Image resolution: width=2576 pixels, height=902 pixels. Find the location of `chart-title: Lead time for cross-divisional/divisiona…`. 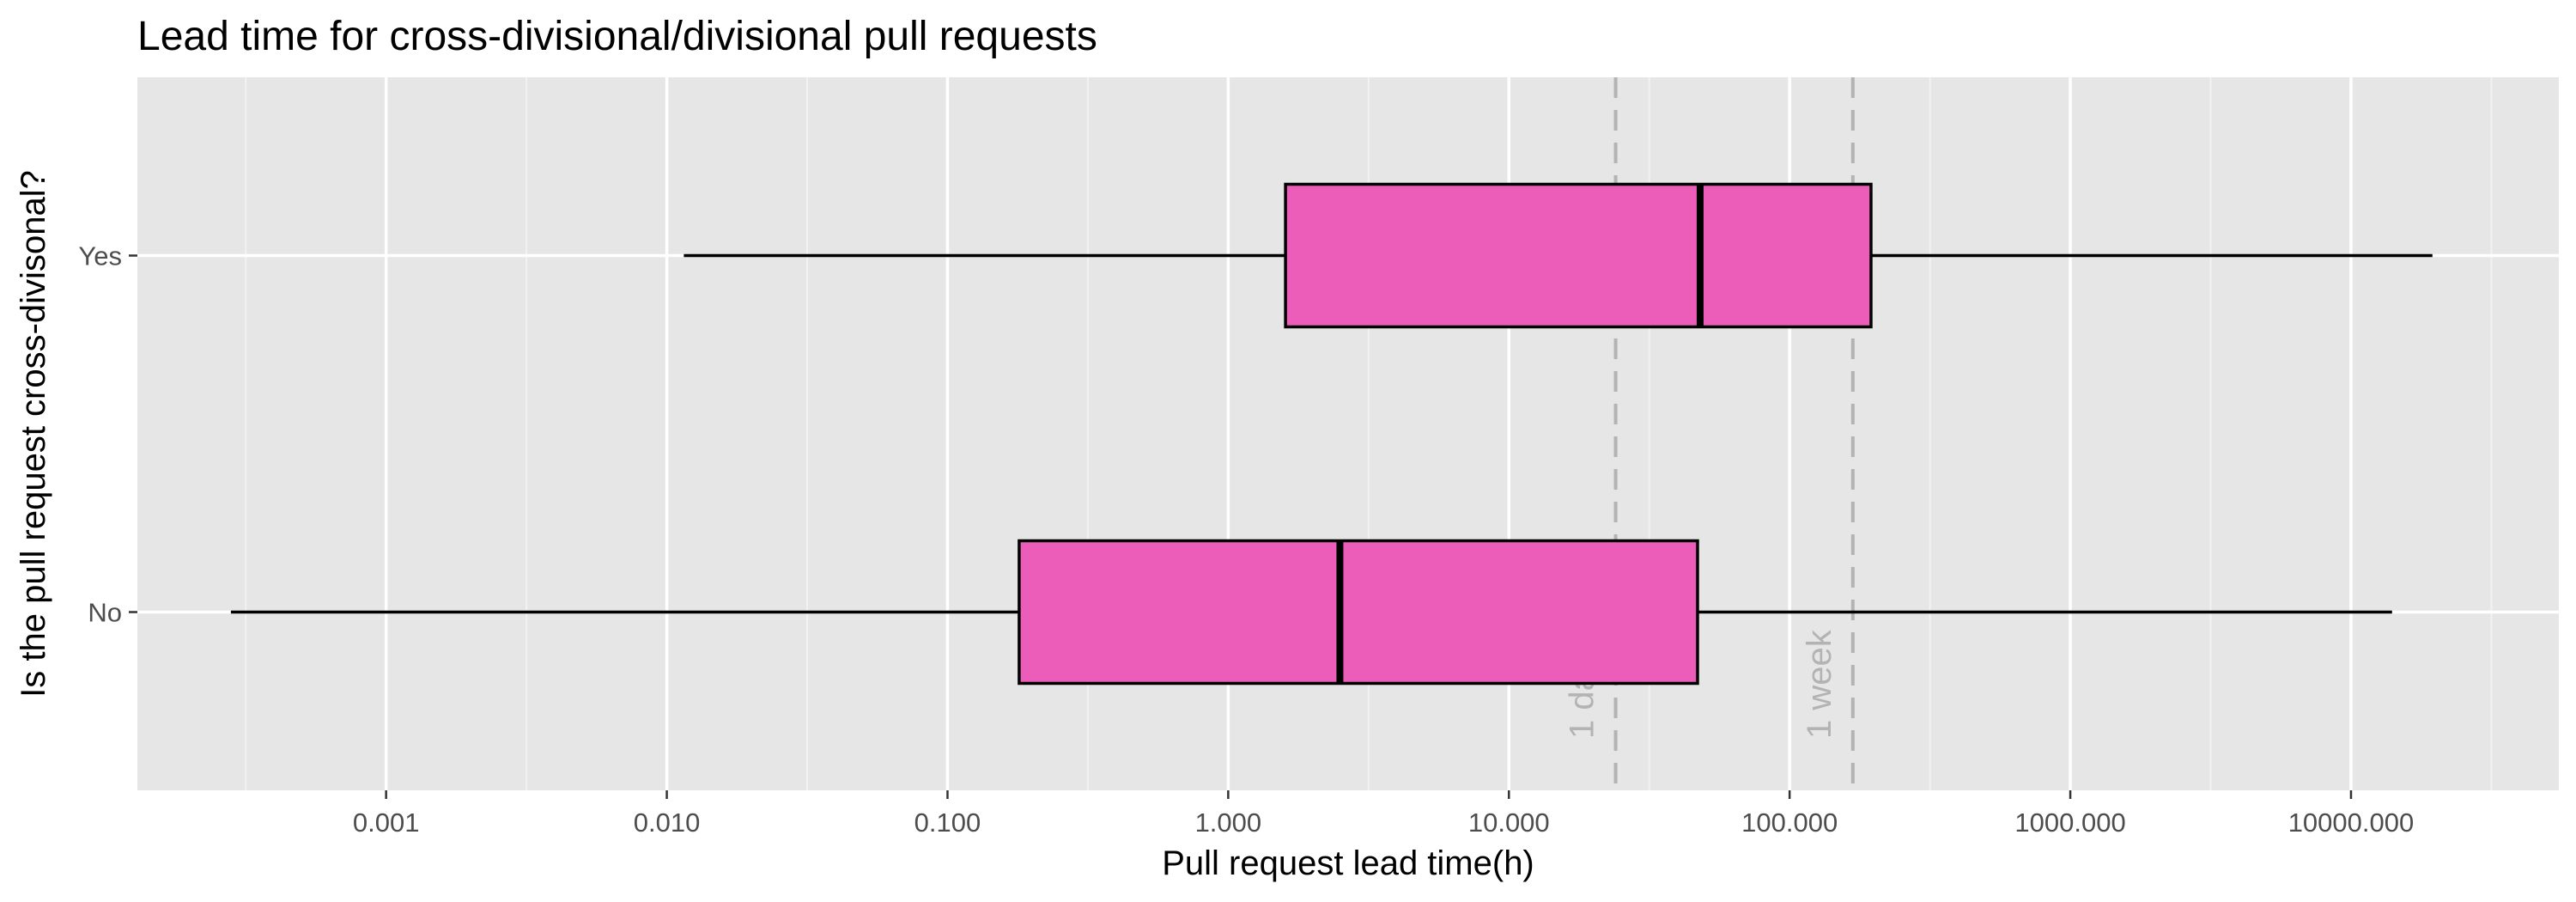

chart-title: Lead time for cross-divisional/divisiona… is located at coordinates (617, 36).